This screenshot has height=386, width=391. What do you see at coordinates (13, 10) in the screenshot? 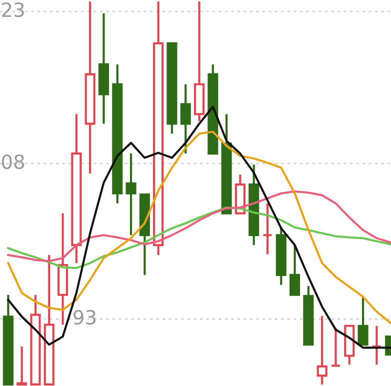
I see `annotation: 23` at bounding box center [13, 10].